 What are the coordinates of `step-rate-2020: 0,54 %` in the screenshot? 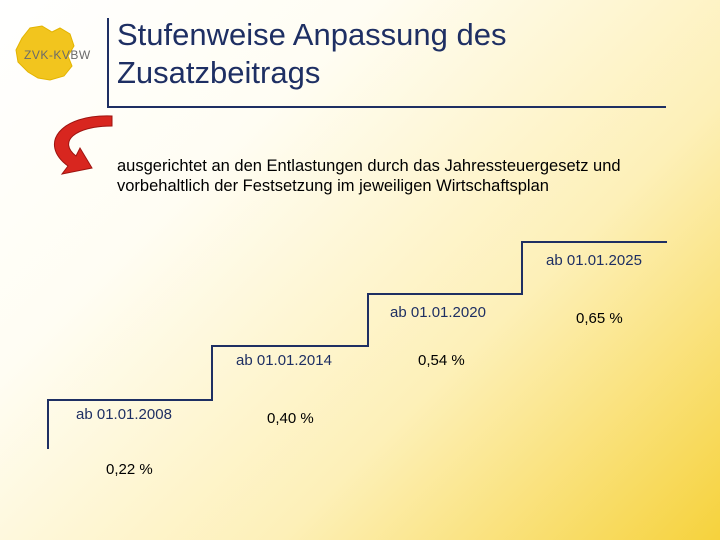 It's located at (441, 360).